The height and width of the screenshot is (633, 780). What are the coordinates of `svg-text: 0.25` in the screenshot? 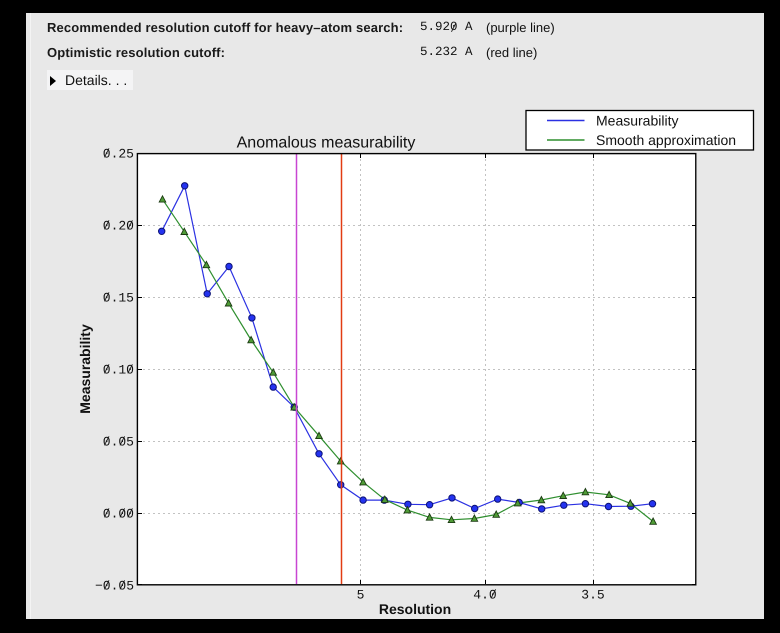 It's located at (118, 154).